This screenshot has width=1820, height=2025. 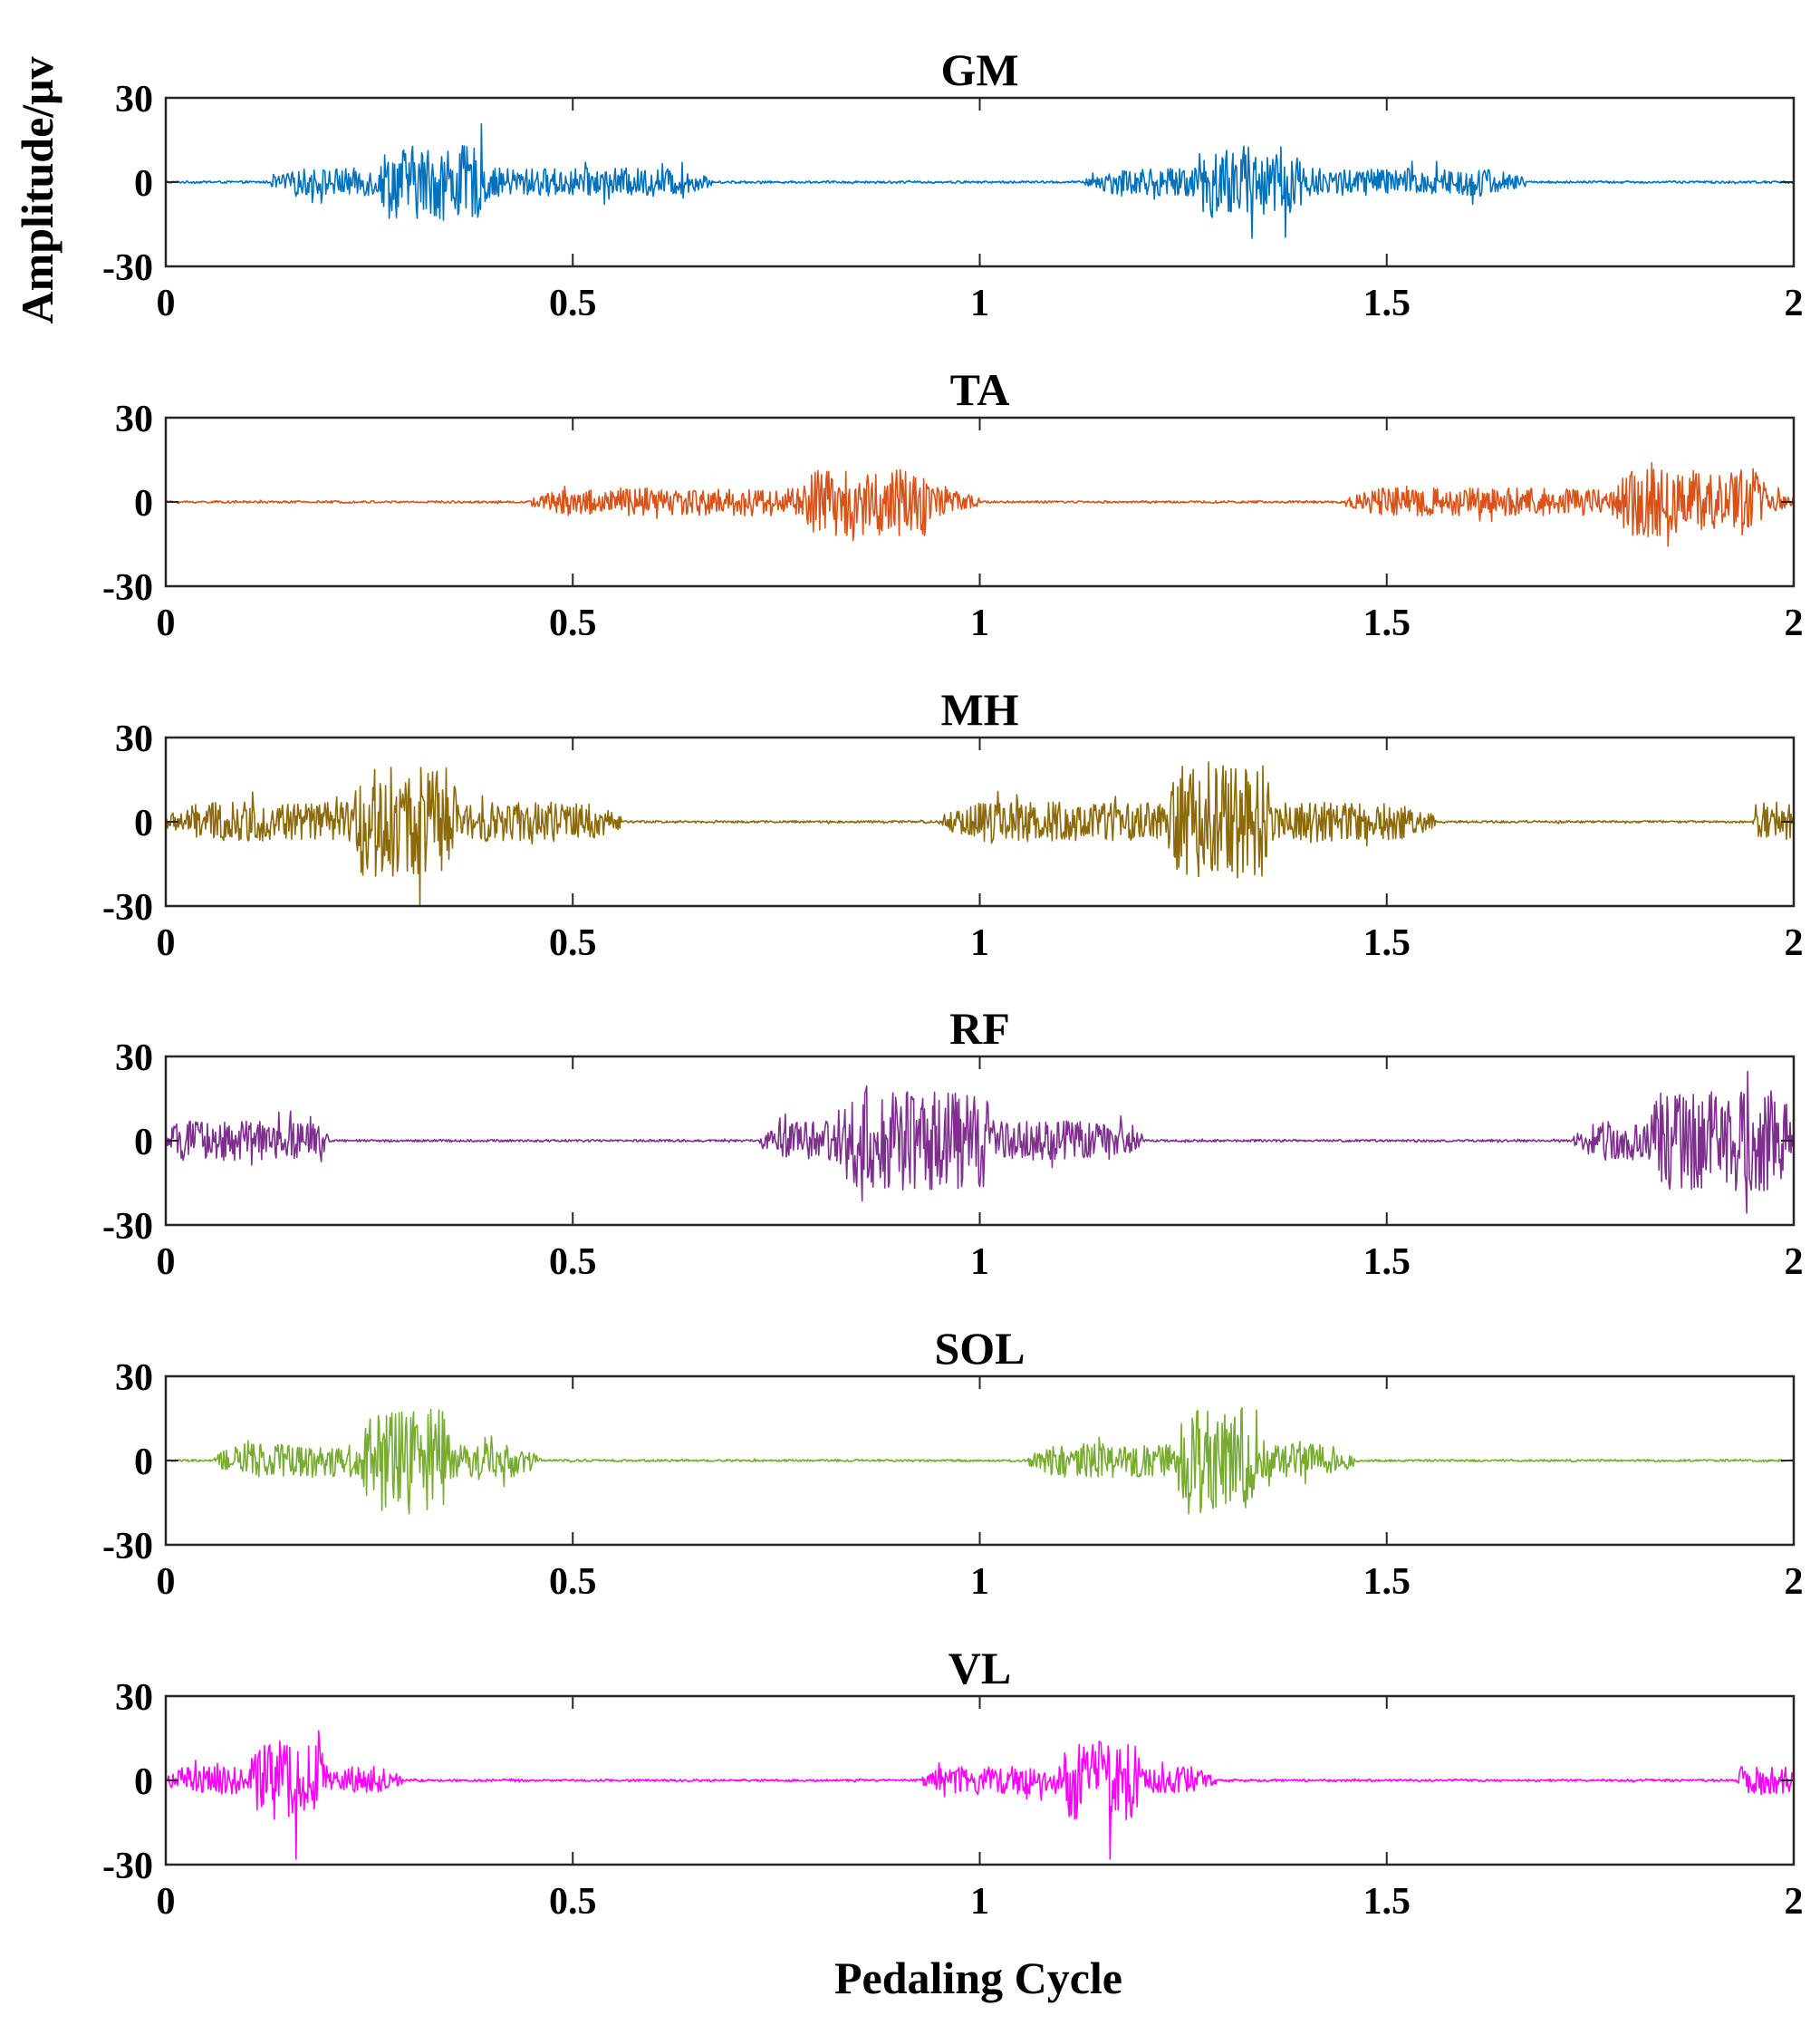 What do you see at coordinates (979, 69) in the screenshot?
I see `panel-title-gm: GM` at bounding box center [979, 69].